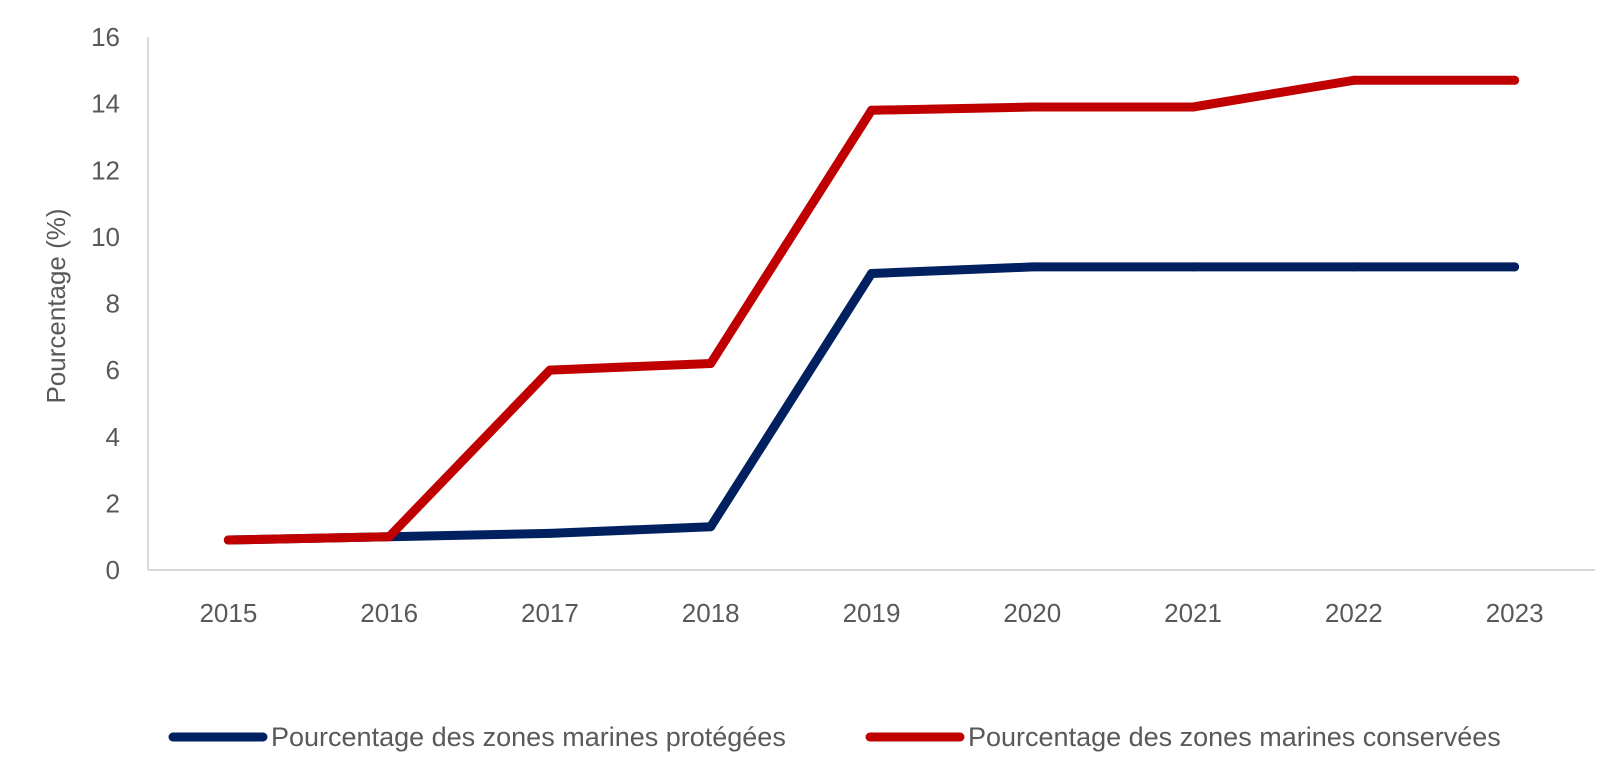 The width and height of the screenshot is (1623, 782). I want to click on y-tick-labels: 0 2 4 6 8 10 12 14 16, so click(105, 303).